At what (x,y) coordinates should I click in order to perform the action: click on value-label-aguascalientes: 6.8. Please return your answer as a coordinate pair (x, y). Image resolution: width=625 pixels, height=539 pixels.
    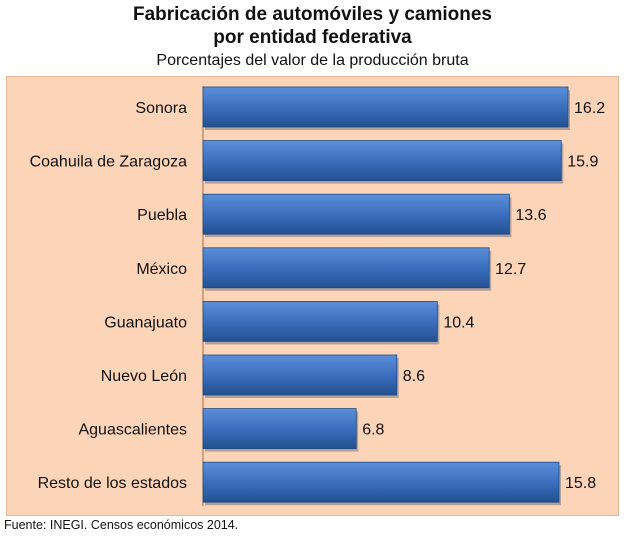
    Looking at the image, I should click on (373, 430).